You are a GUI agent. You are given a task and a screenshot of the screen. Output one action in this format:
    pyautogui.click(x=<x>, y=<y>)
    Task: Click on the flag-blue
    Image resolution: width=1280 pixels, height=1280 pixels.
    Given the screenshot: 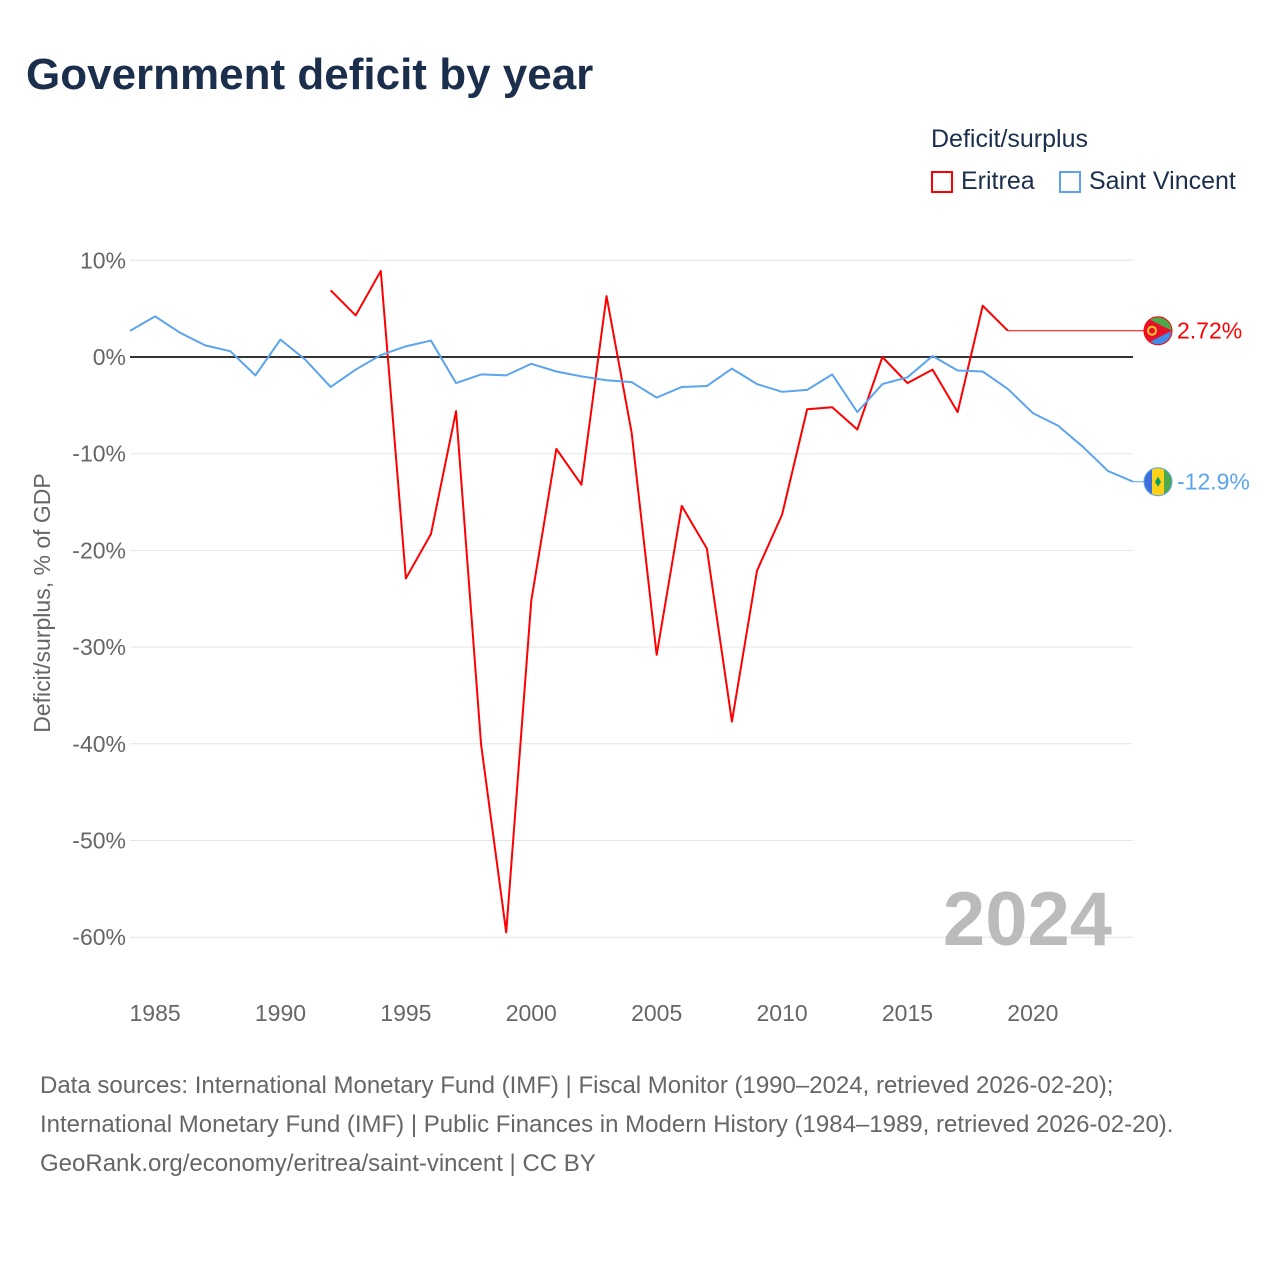 What is the action you would take?
    pyautogui.click(x=1148, y=481)
    